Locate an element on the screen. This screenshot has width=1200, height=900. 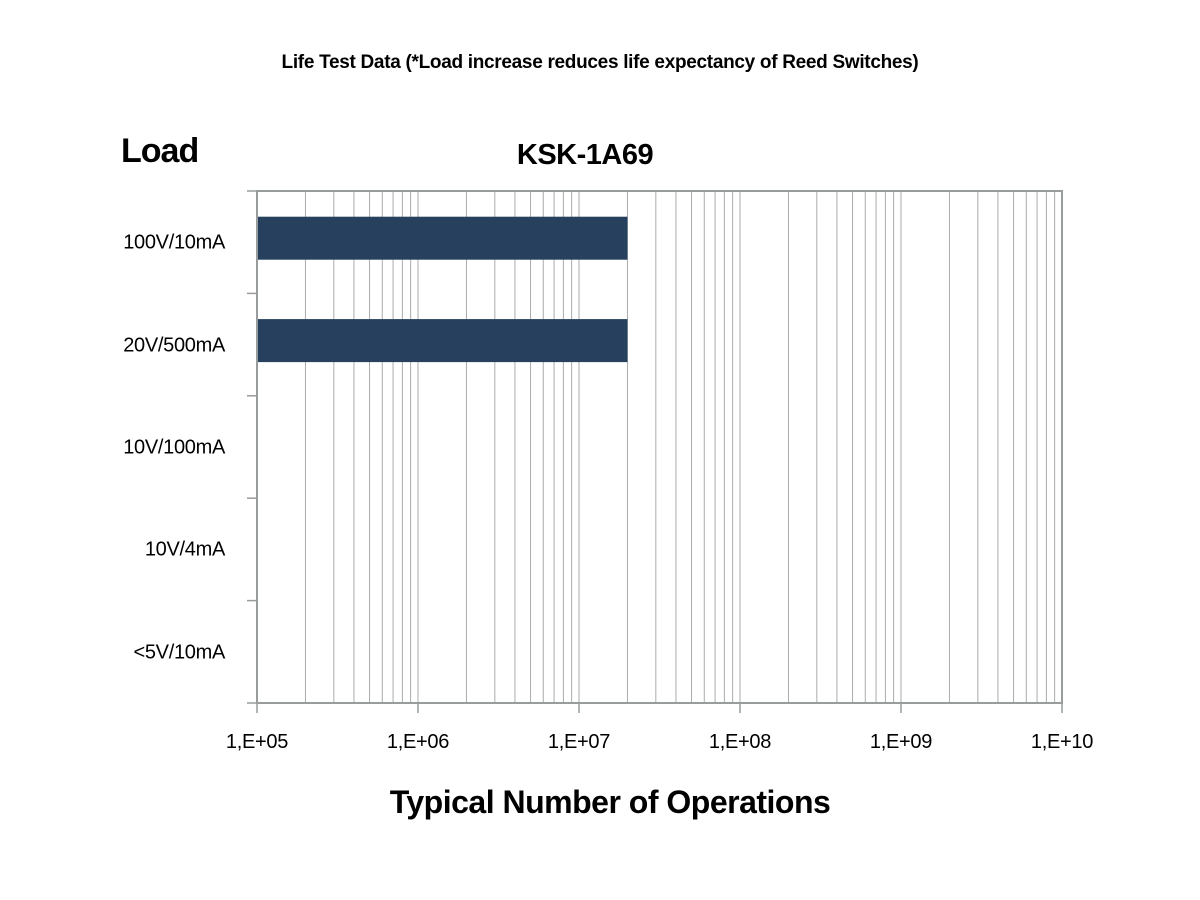
bar-20V/500mA is located at coordinates (443, 341).